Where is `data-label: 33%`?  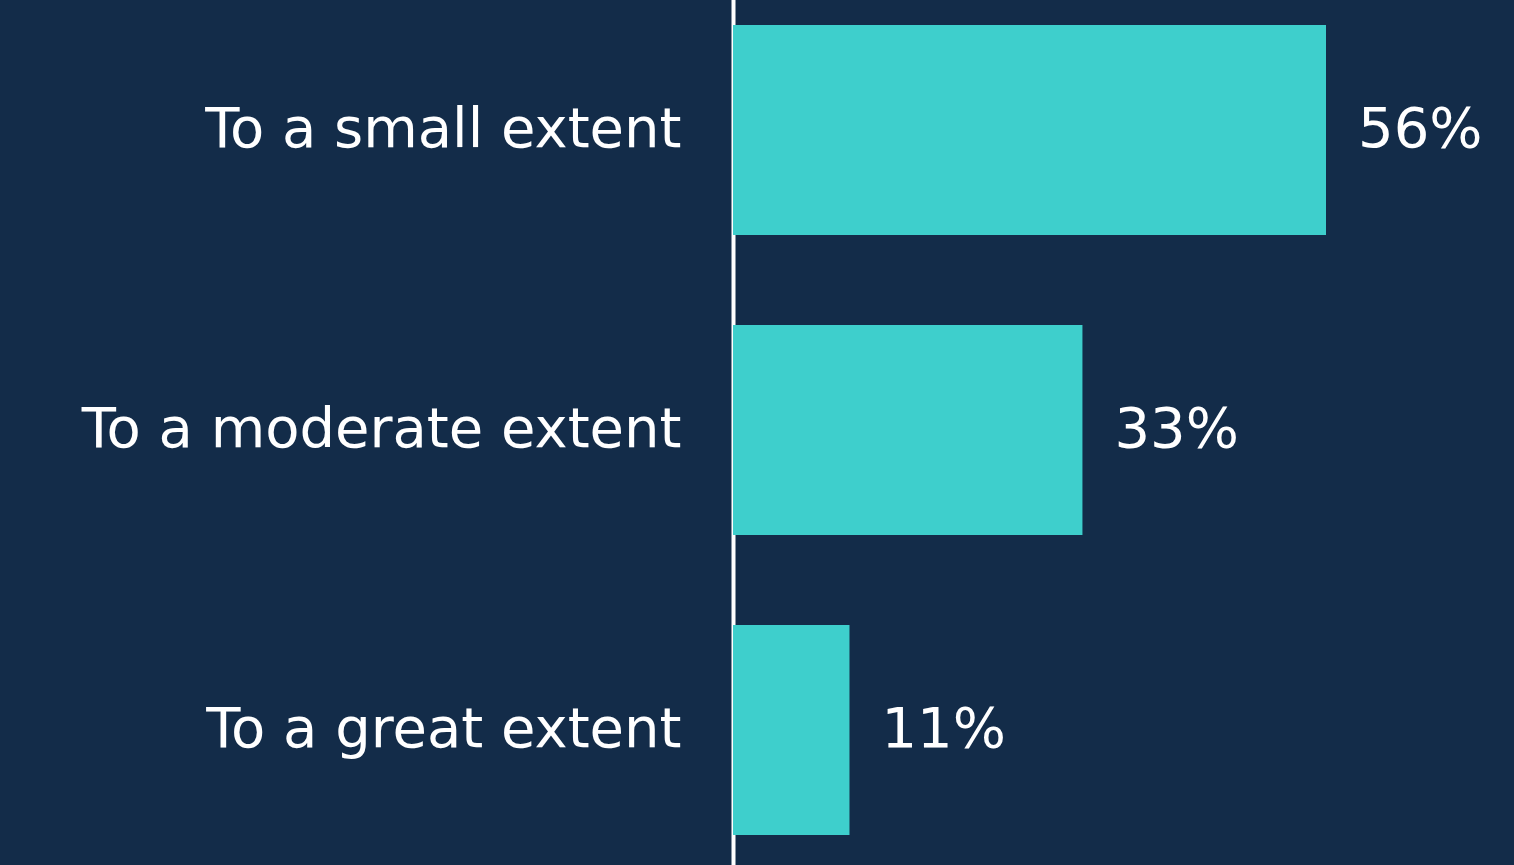 data-label: 33% is located at coordinates (1176, 427).